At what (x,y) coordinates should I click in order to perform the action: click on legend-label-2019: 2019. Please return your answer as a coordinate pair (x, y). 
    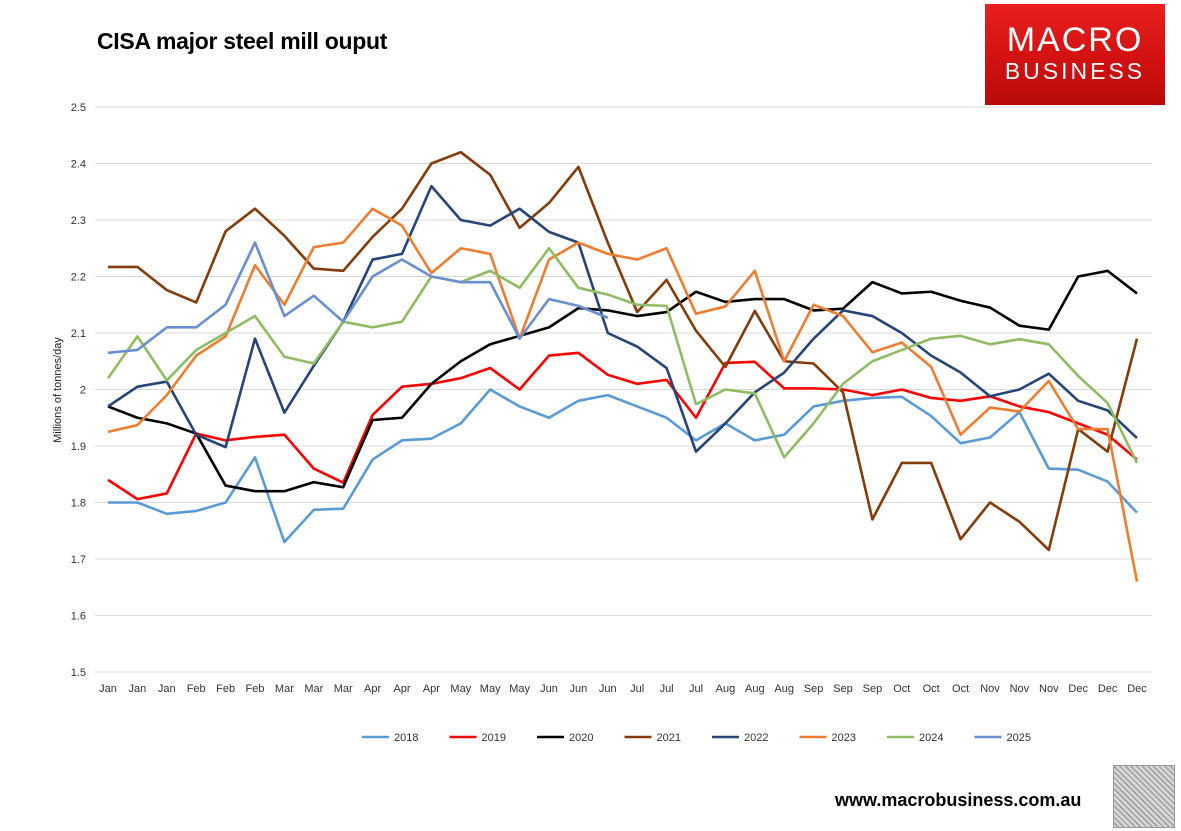
    Looking at the image, I should click on (494, 738).